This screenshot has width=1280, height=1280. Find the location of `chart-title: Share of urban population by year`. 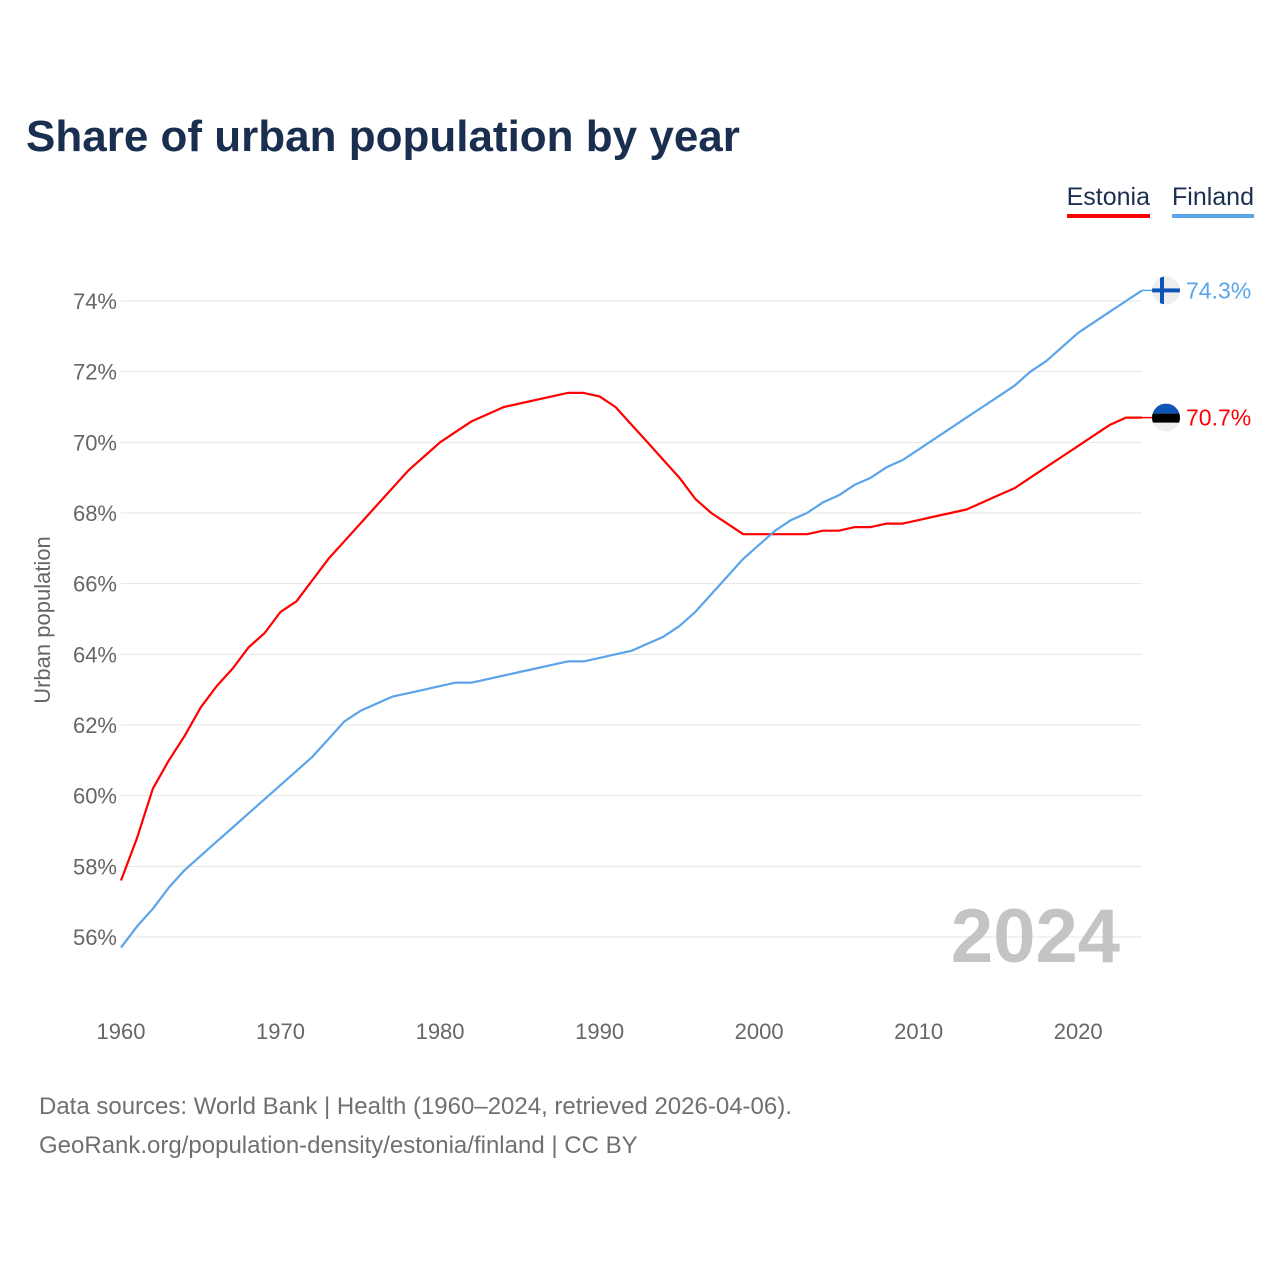

chart-title: Share of urban population by year is located at coordinates (383, 136).